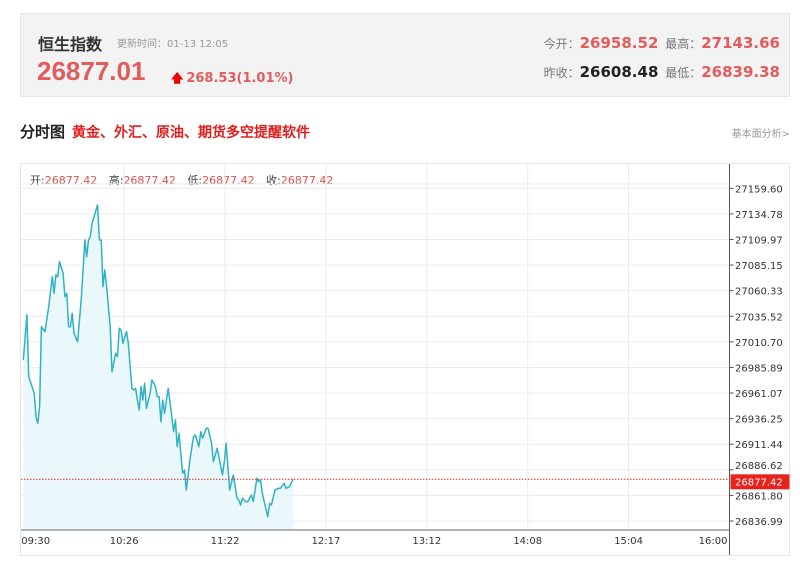 The height and width of the screenshot is (574, 800). What do you see at coordinates (759, 317) in the screenshot?
I see `y-tick-label: 27035.52` at bounding box center [759, 317].